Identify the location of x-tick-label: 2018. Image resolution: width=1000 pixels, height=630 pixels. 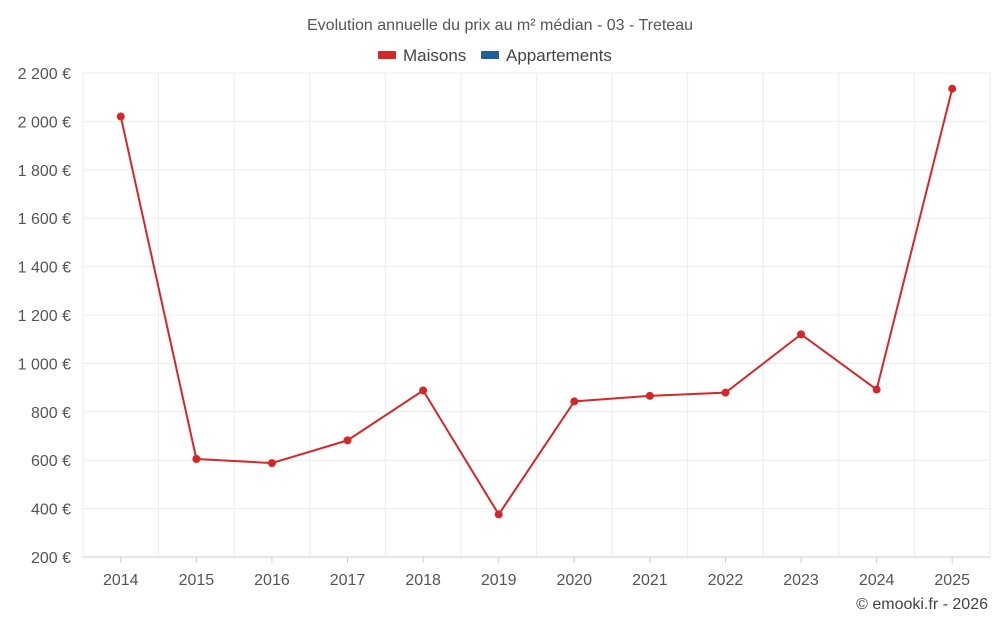
(423, 580).